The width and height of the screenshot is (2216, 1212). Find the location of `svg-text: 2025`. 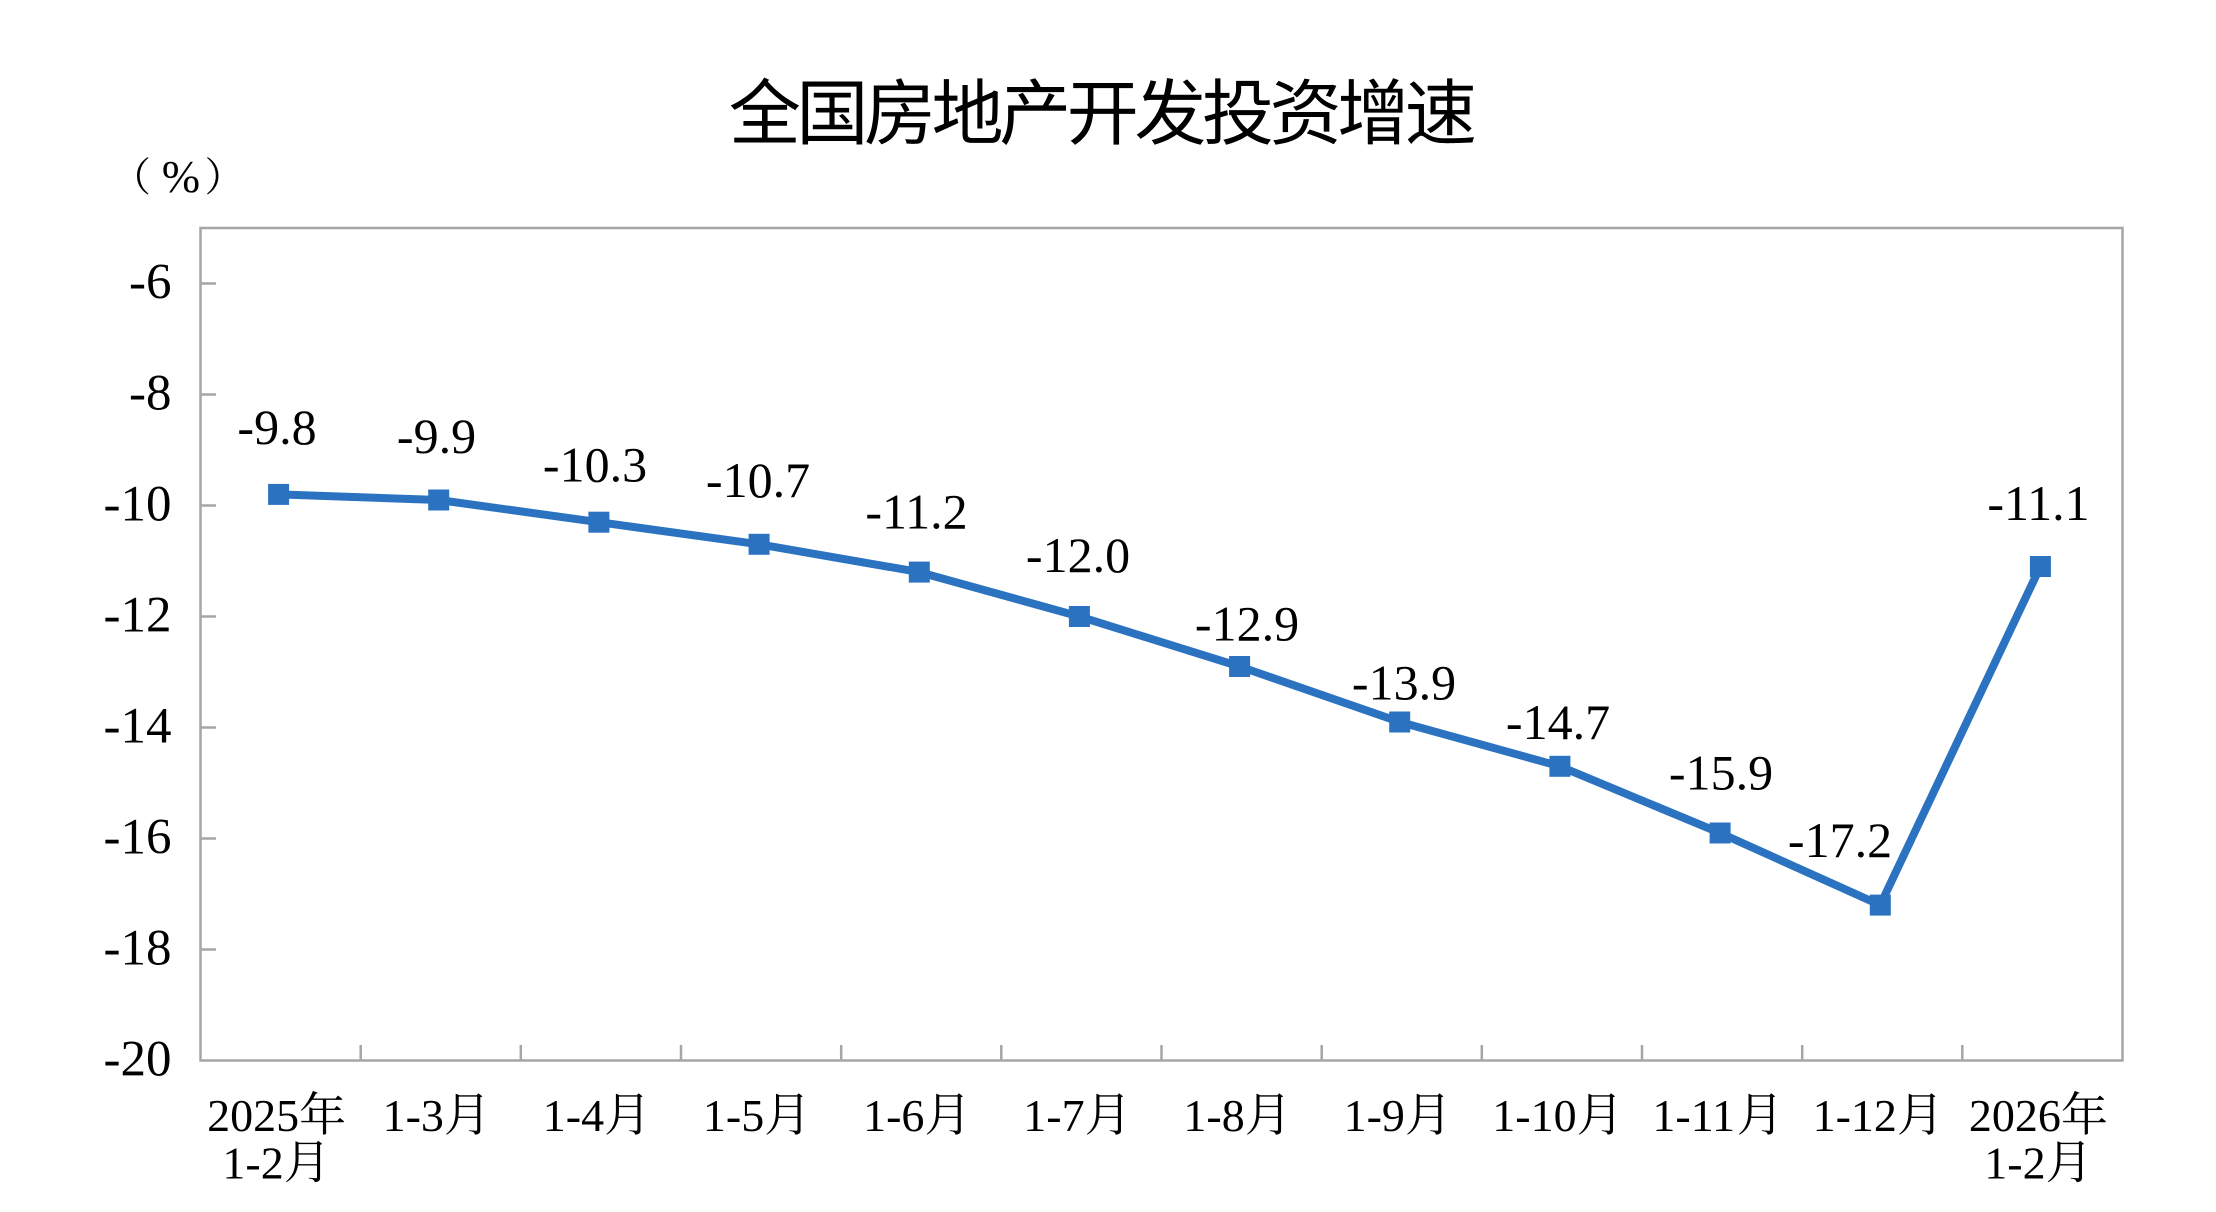

svg-text: 2025 is located at coordinates (253, 1115).